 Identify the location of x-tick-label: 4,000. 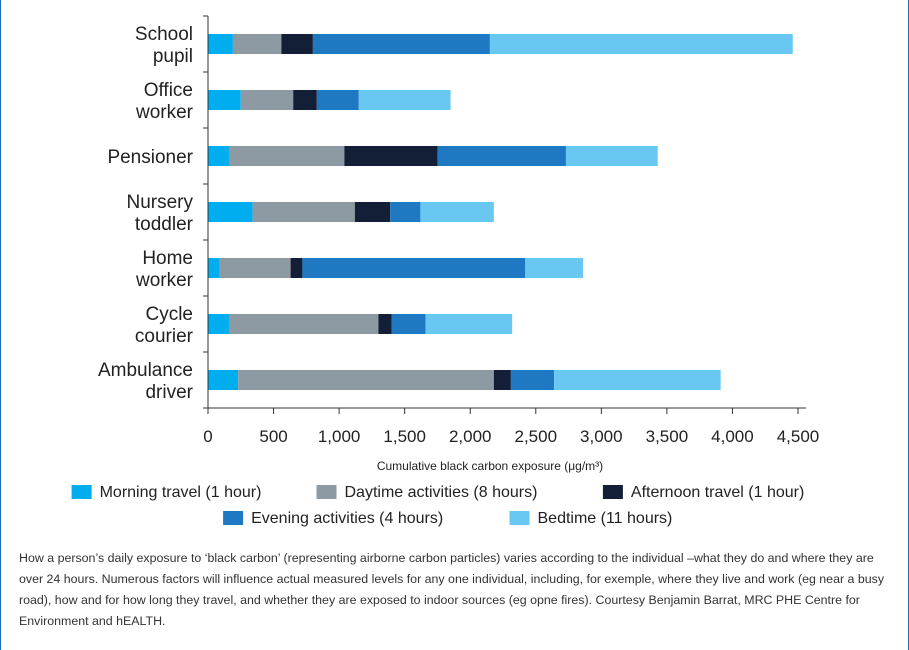
(732, 436).